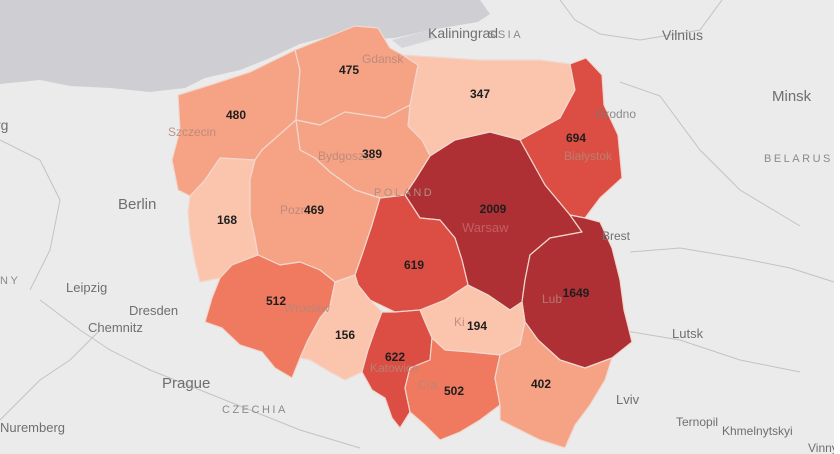  I want to click on city-vilnius: Vilnius, so click(682, 35).